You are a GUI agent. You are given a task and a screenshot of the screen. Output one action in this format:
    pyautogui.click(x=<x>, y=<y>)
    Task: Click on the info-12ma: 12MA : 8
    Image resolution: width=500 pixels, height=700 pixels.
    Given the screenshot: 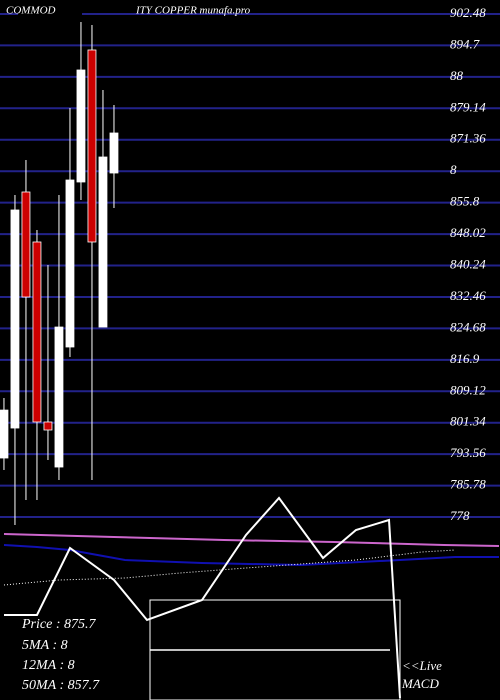 What is the action you would take?
    pyautogui.click(x=48, y=665)
    